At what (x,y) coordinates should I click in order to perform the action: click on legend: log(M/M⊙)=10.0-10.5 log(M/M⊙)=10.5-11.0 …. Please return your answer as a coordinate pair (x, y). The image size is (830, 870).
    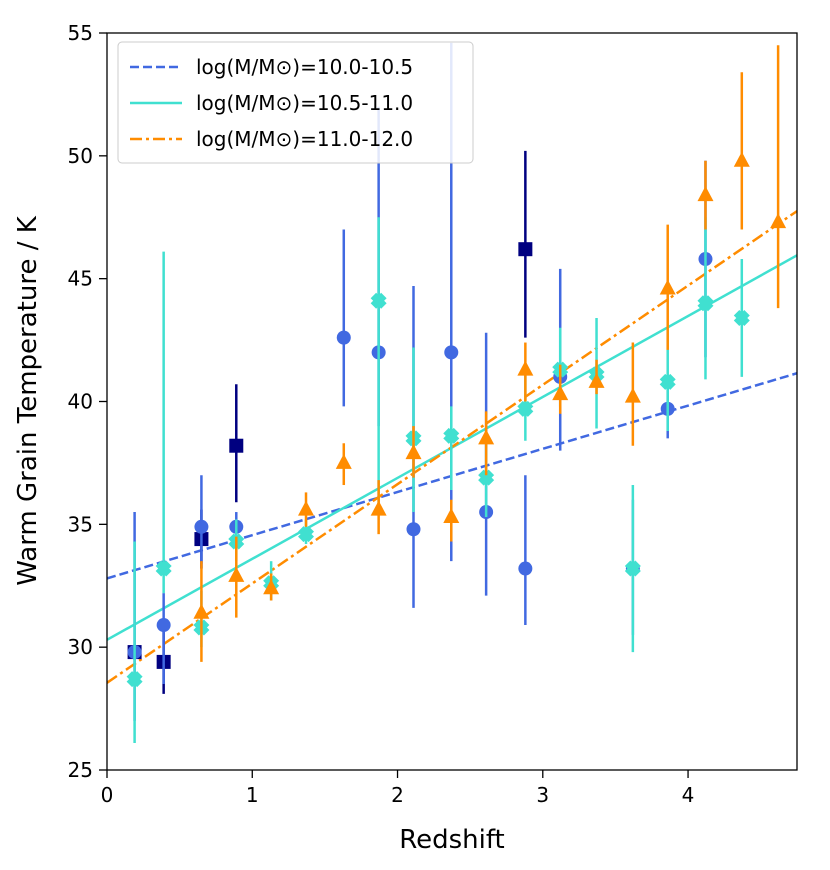
    Looking at the image, I should click on (295, 102).